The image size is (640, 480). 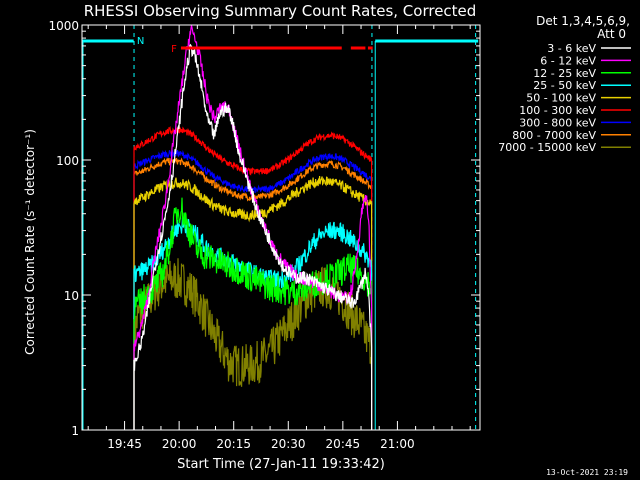 I want to click on y-tick-label: 1, so click(x=75, y=431).